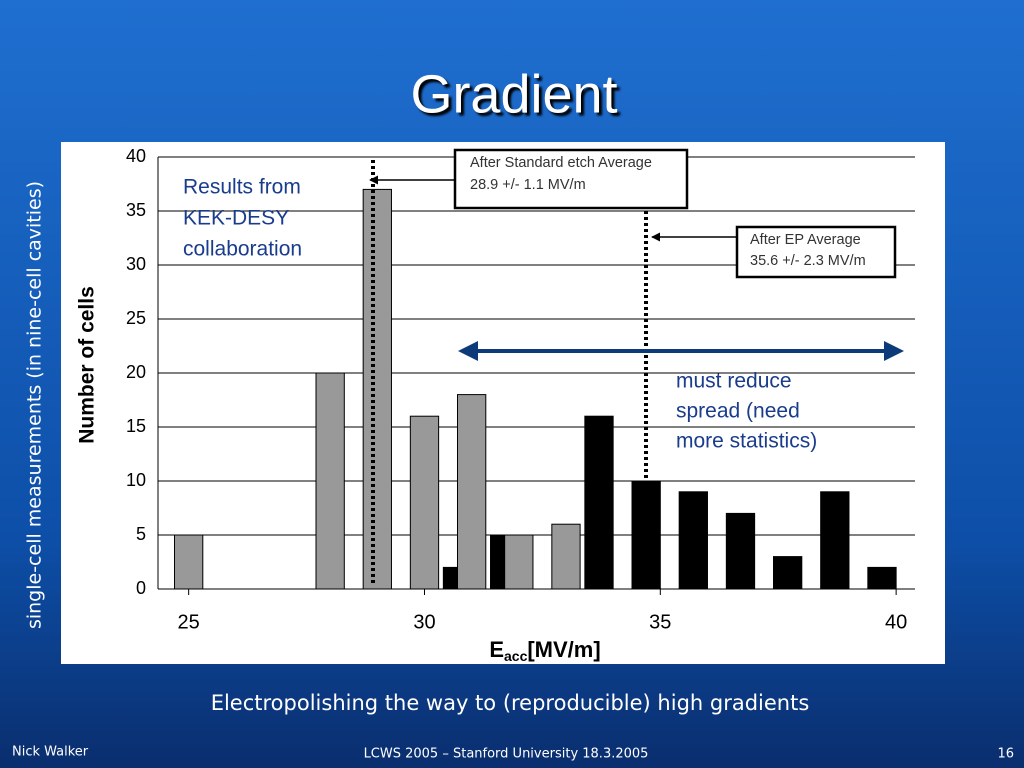 This screenshot has width=1024, height=768. I want to click on y-tick-label: 5, so click(141, 534).